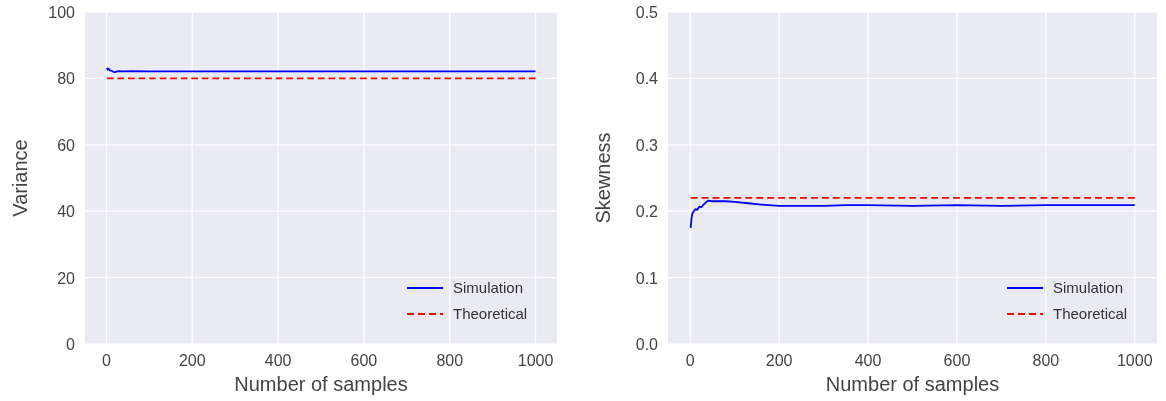 The image size is (1166, 401). Describe the element at coordinates (66, 79) in the screenshot. I see `y-tick-label: 80` at that location.